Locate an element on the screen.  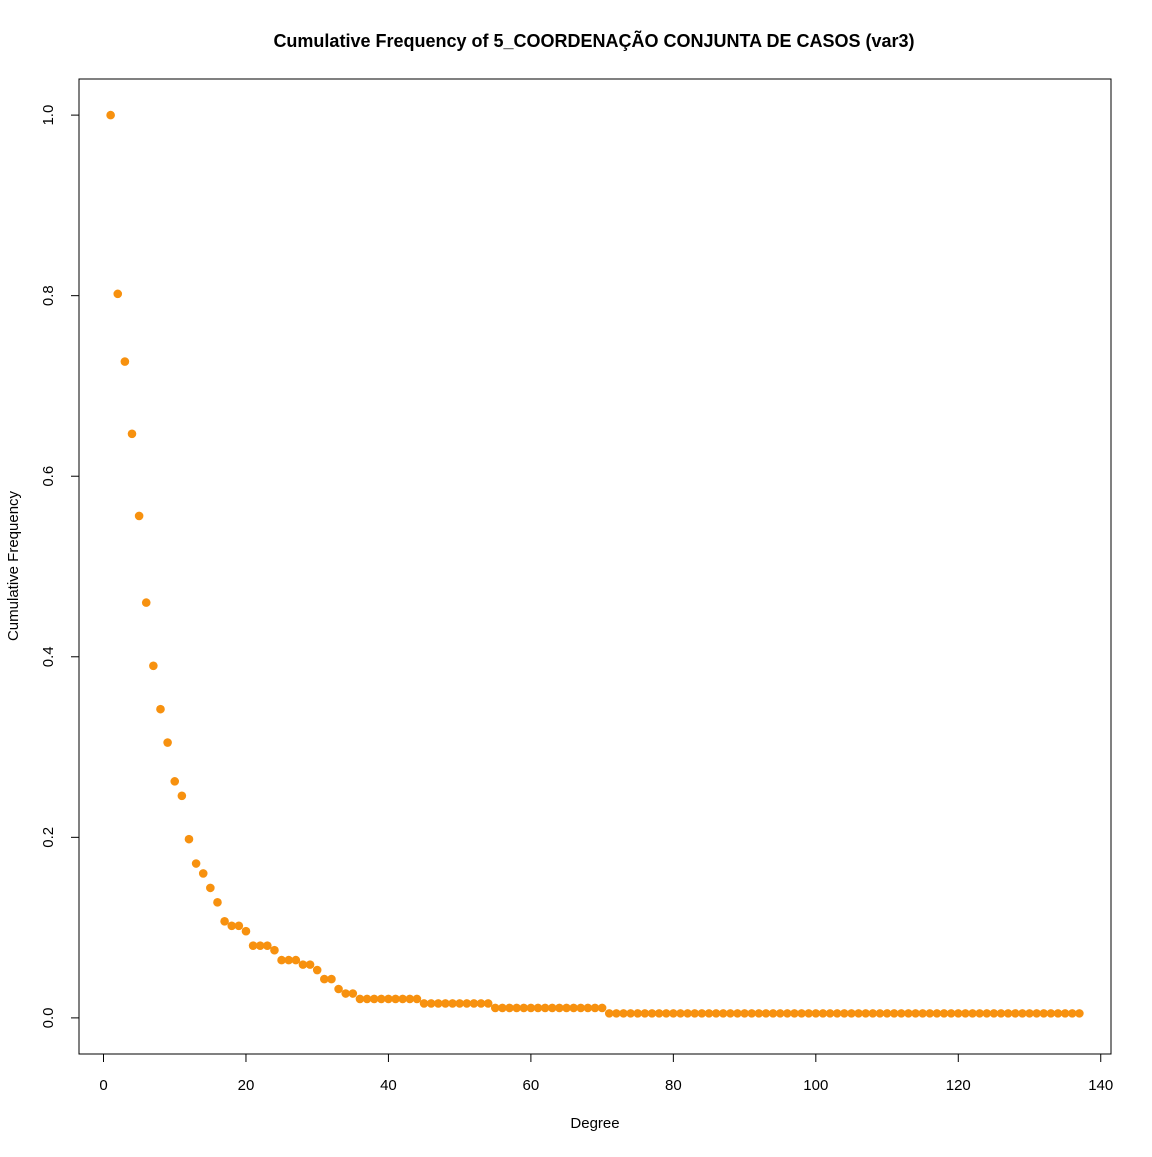
y-tick-label: 0.0 is located at coordinates (48, 1017).